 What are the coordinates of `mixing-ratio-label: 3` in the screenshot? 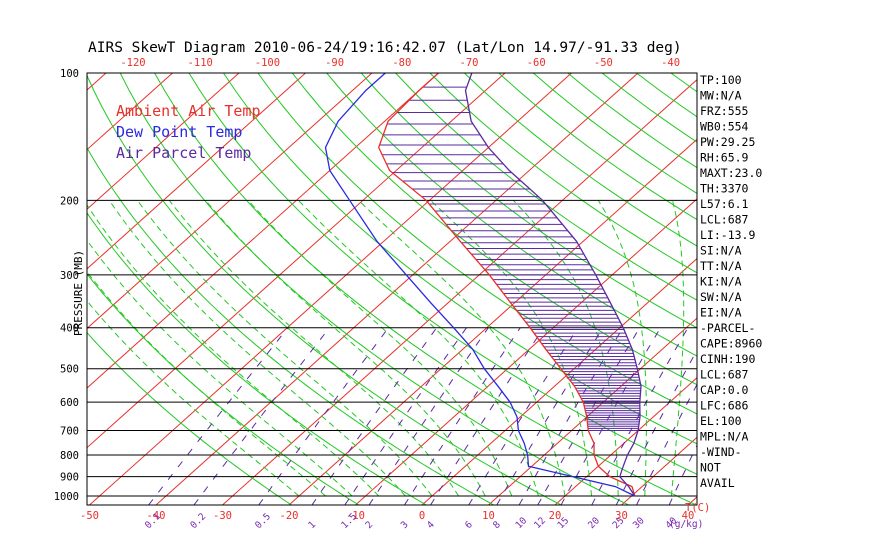 It's located at (405, 525).